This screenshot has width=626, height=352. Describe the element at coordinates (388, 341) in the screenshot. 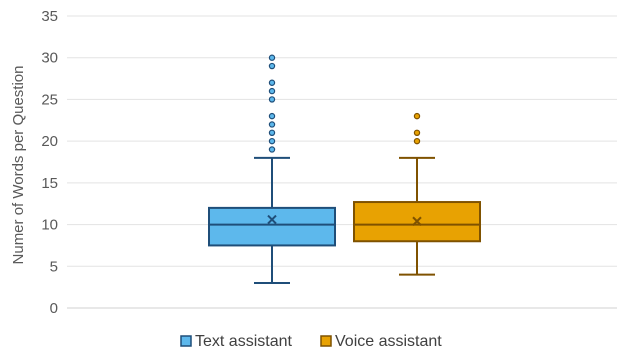

I see `legend-label: Voice assistant` at that location.